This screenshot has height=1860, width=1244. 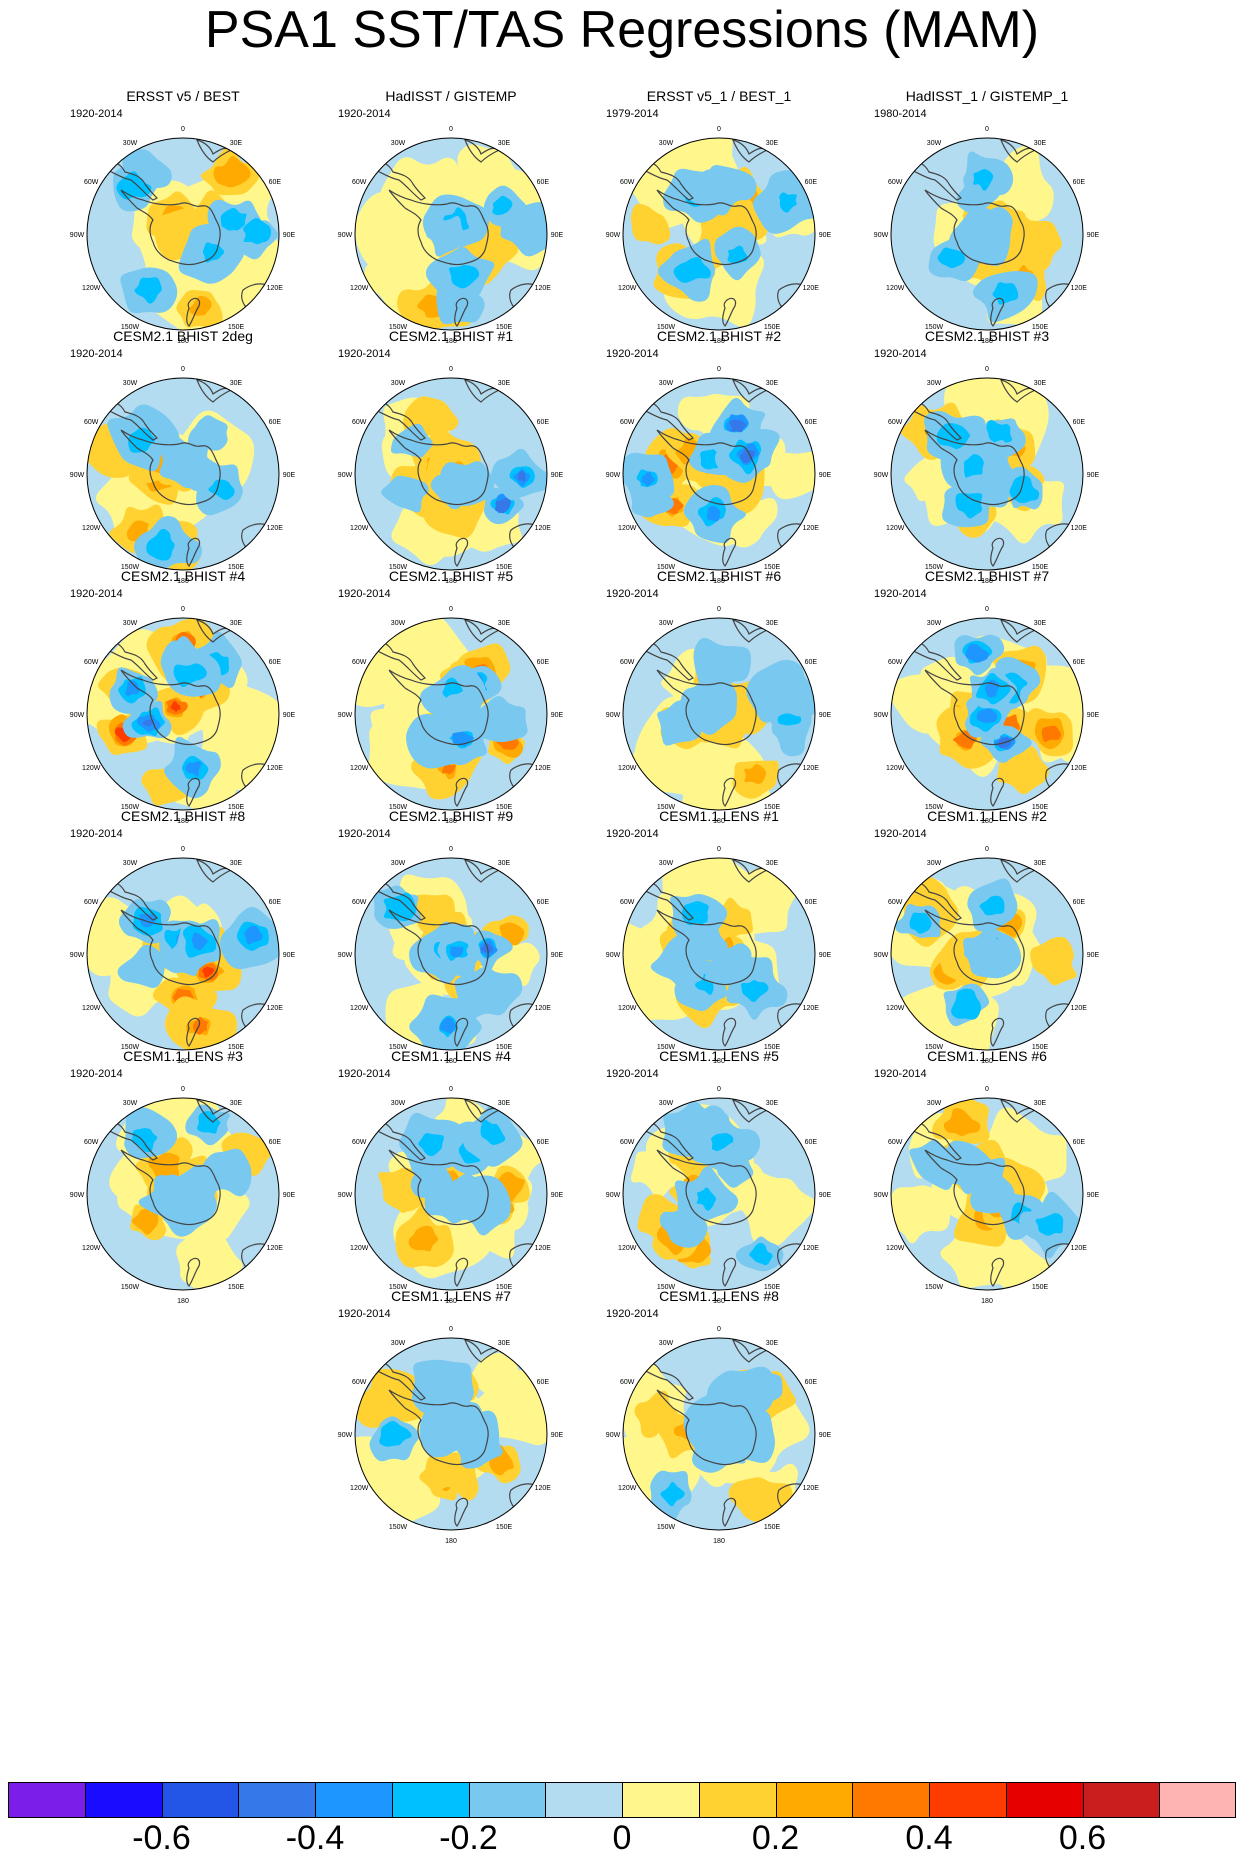 I want to click on colorbar-swatch, so click(x=353, y=1800).